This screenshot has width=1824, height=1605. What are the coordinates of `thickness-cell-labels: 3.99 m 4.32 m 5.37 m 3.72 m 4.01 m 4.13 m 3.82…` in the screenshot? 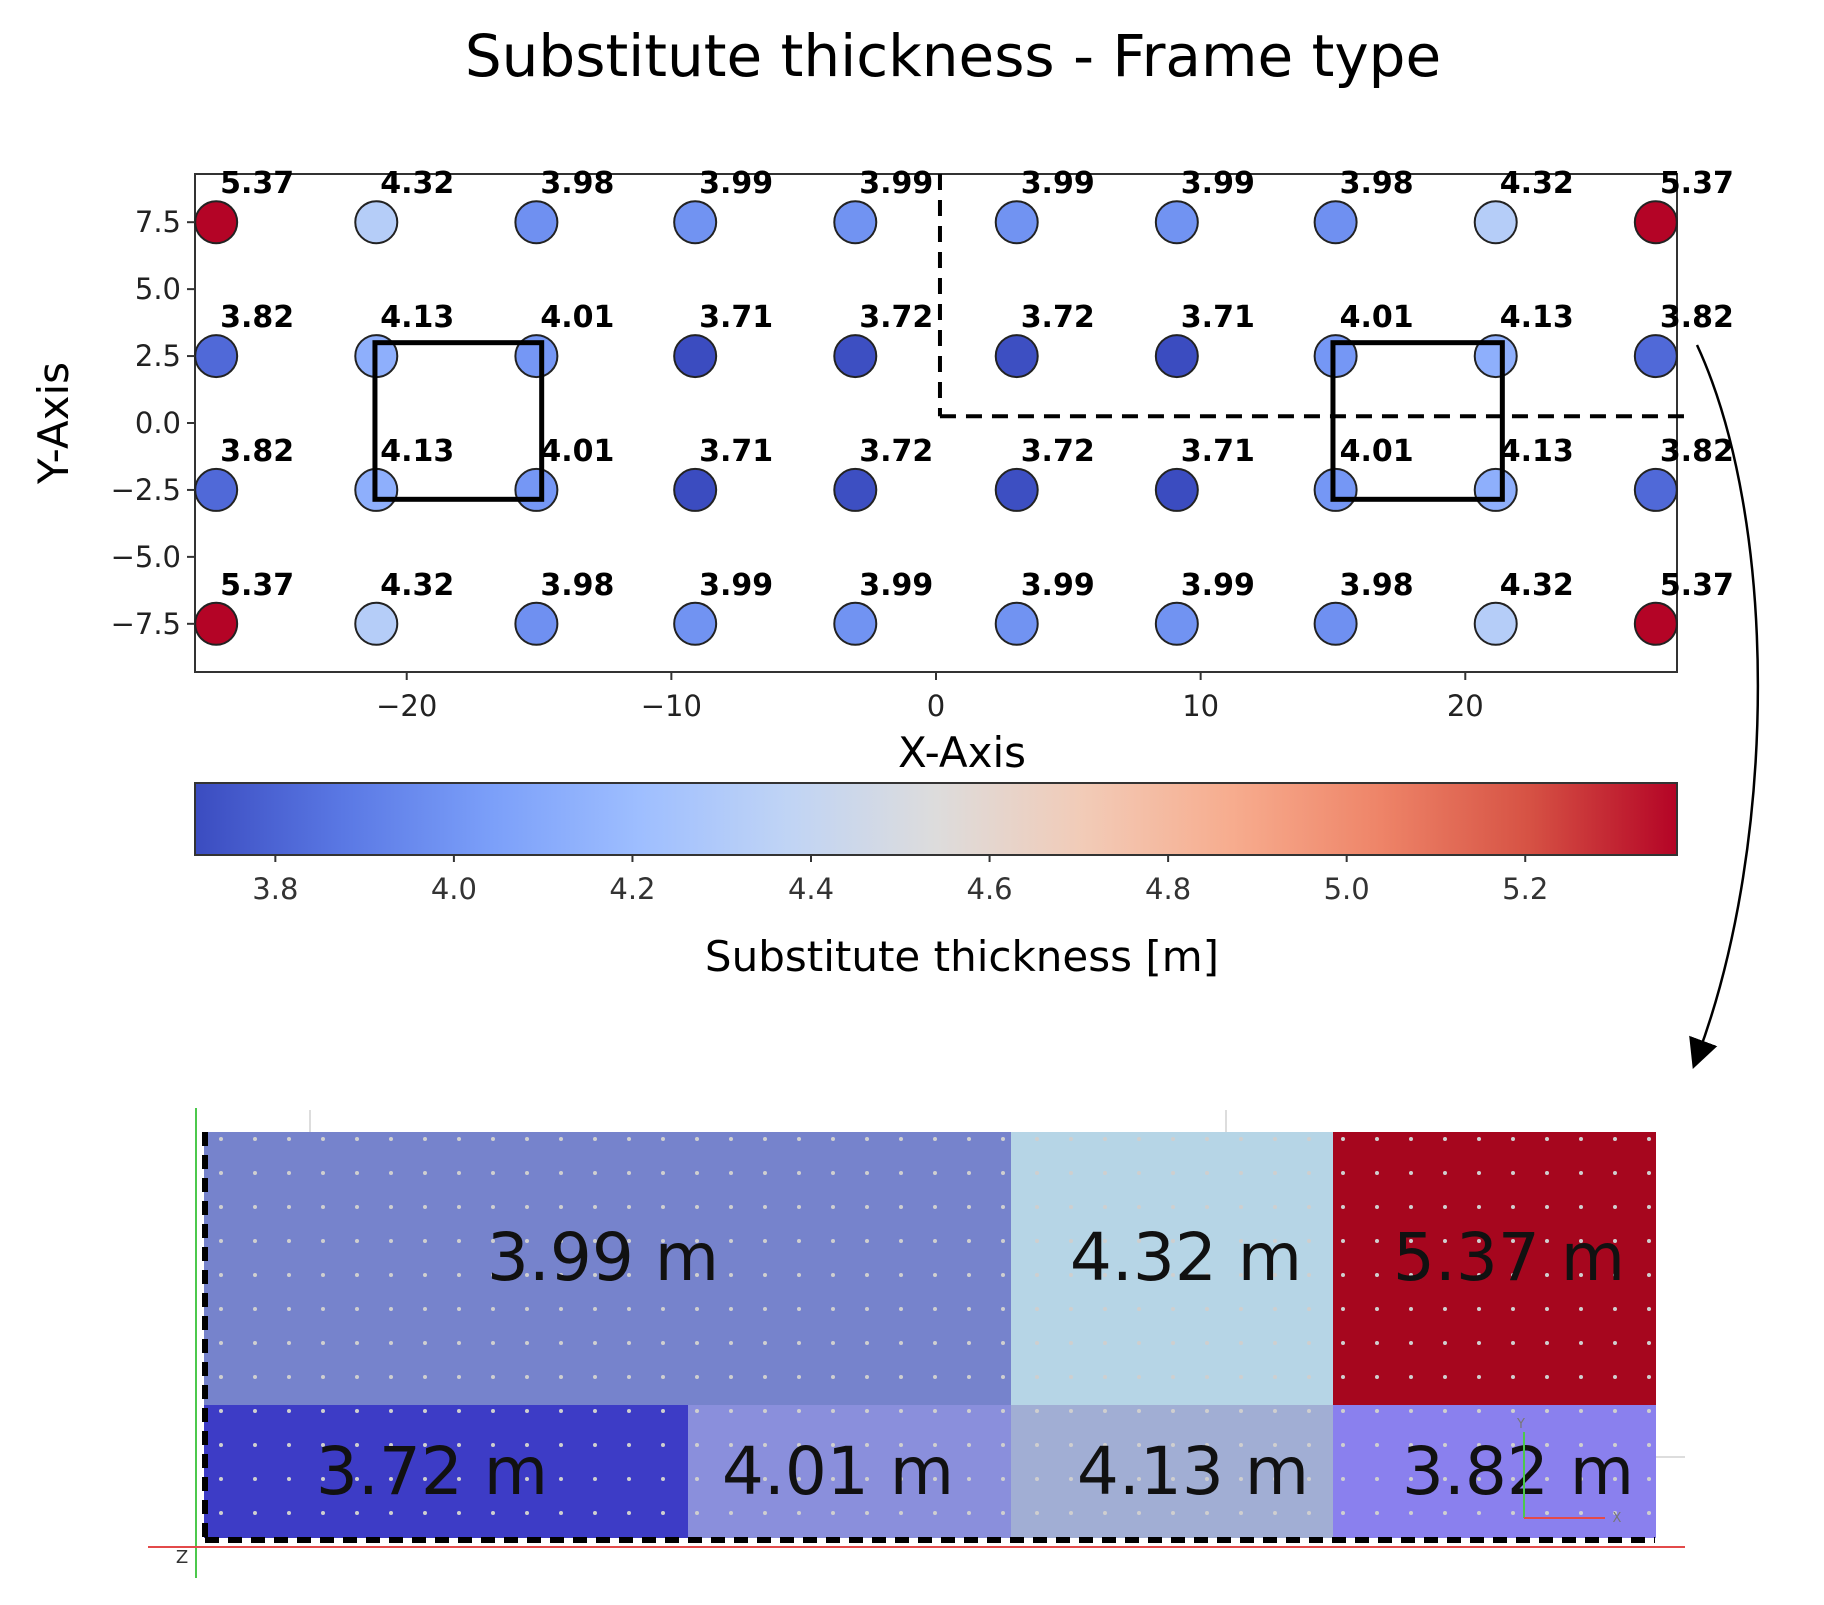 It's located at (975, 1364).